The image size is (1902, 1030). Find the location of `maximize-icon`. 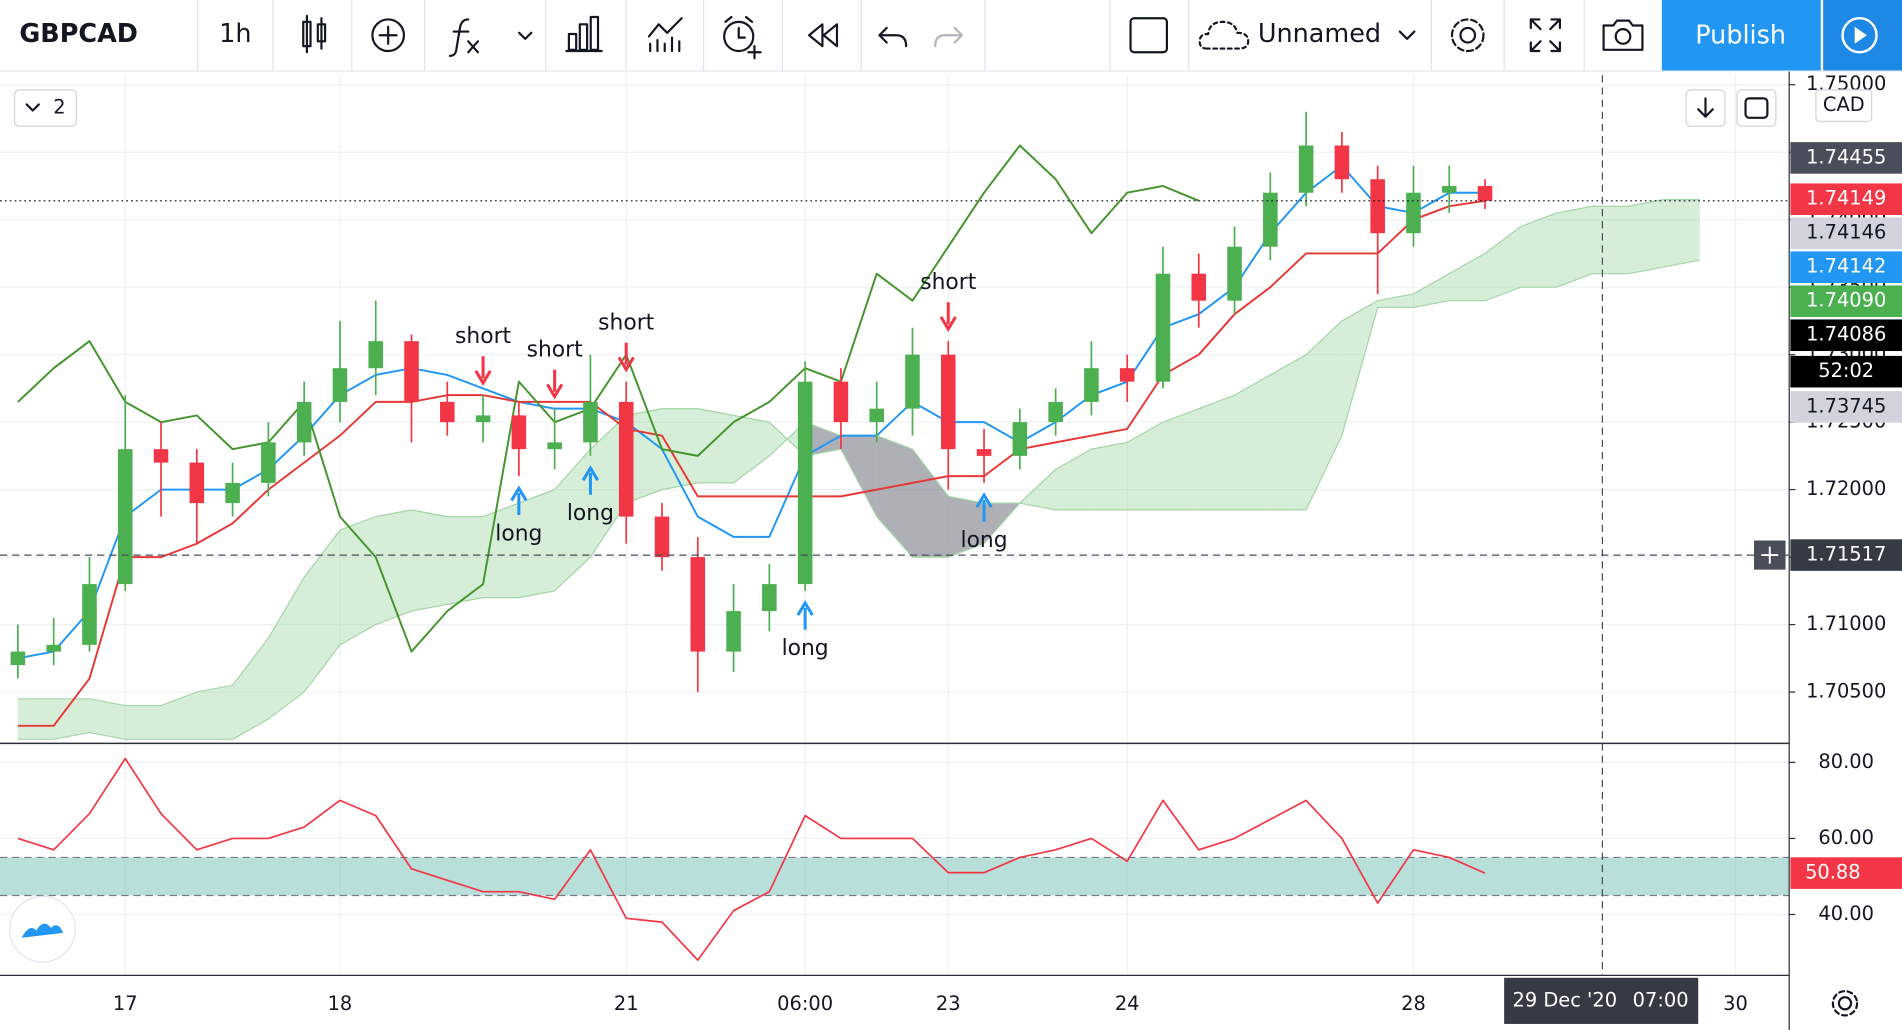

maximize-icon is located at coordinates (1756, 108).